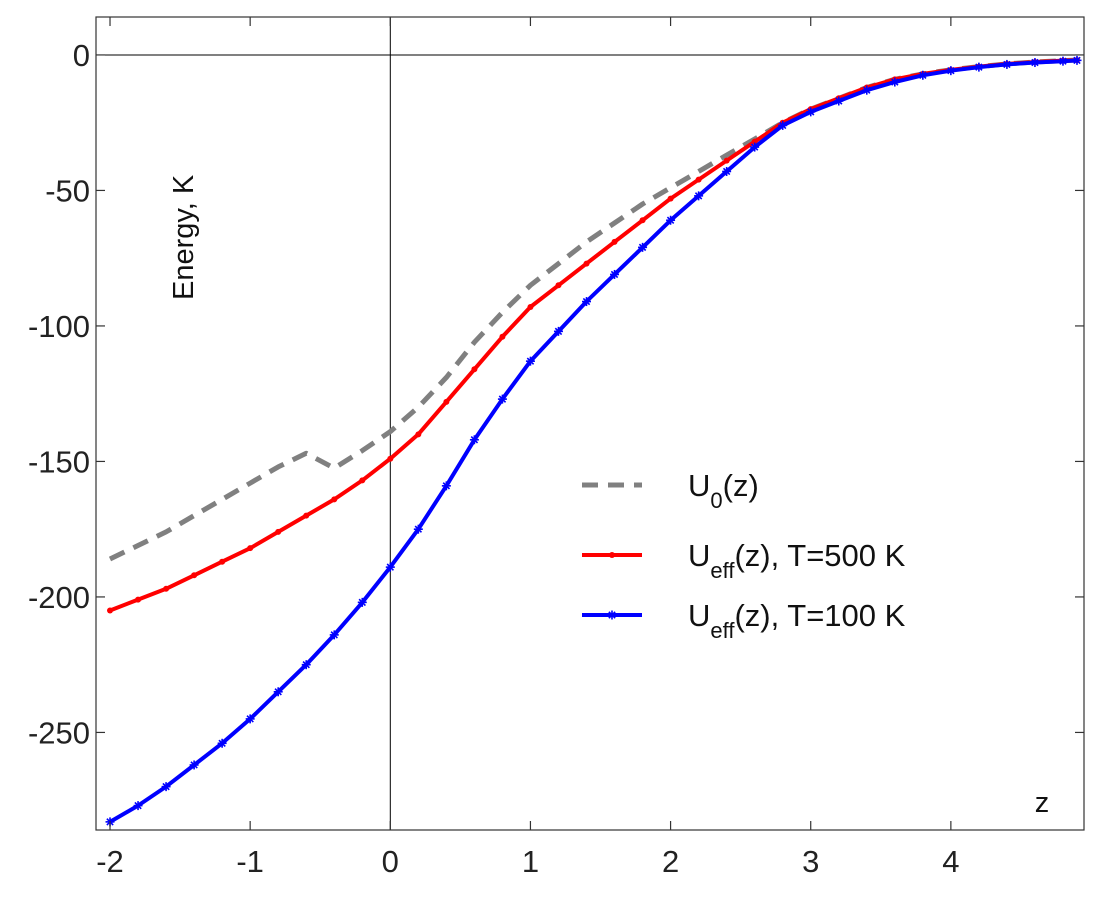 The height and width of the screenshot is (902, 1106). Describe the element at coordinates (184, 237) in the screenshot. I see `y-axis-label: Energy, K` at that location.